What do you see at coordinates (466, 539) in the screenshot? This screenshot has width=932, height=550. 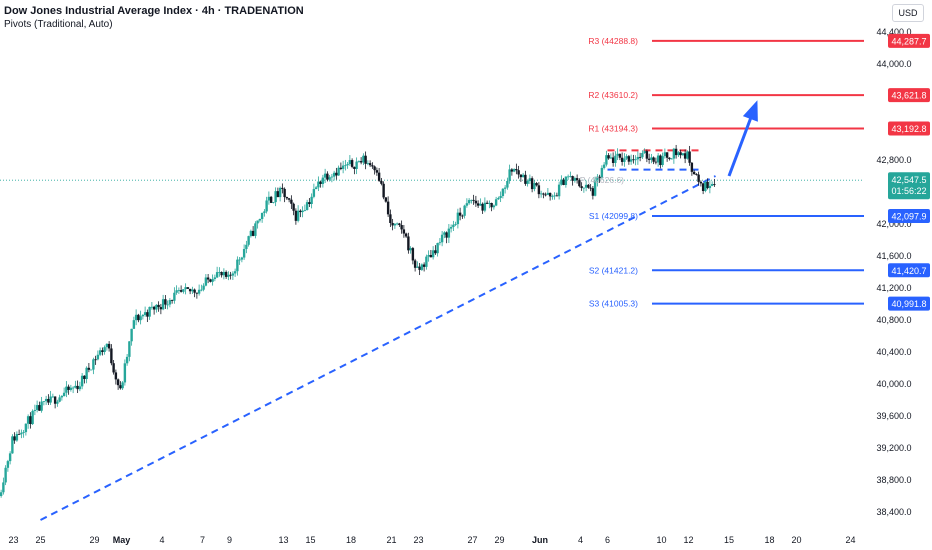 I see `time-axis` at bounding box center [466, 539].